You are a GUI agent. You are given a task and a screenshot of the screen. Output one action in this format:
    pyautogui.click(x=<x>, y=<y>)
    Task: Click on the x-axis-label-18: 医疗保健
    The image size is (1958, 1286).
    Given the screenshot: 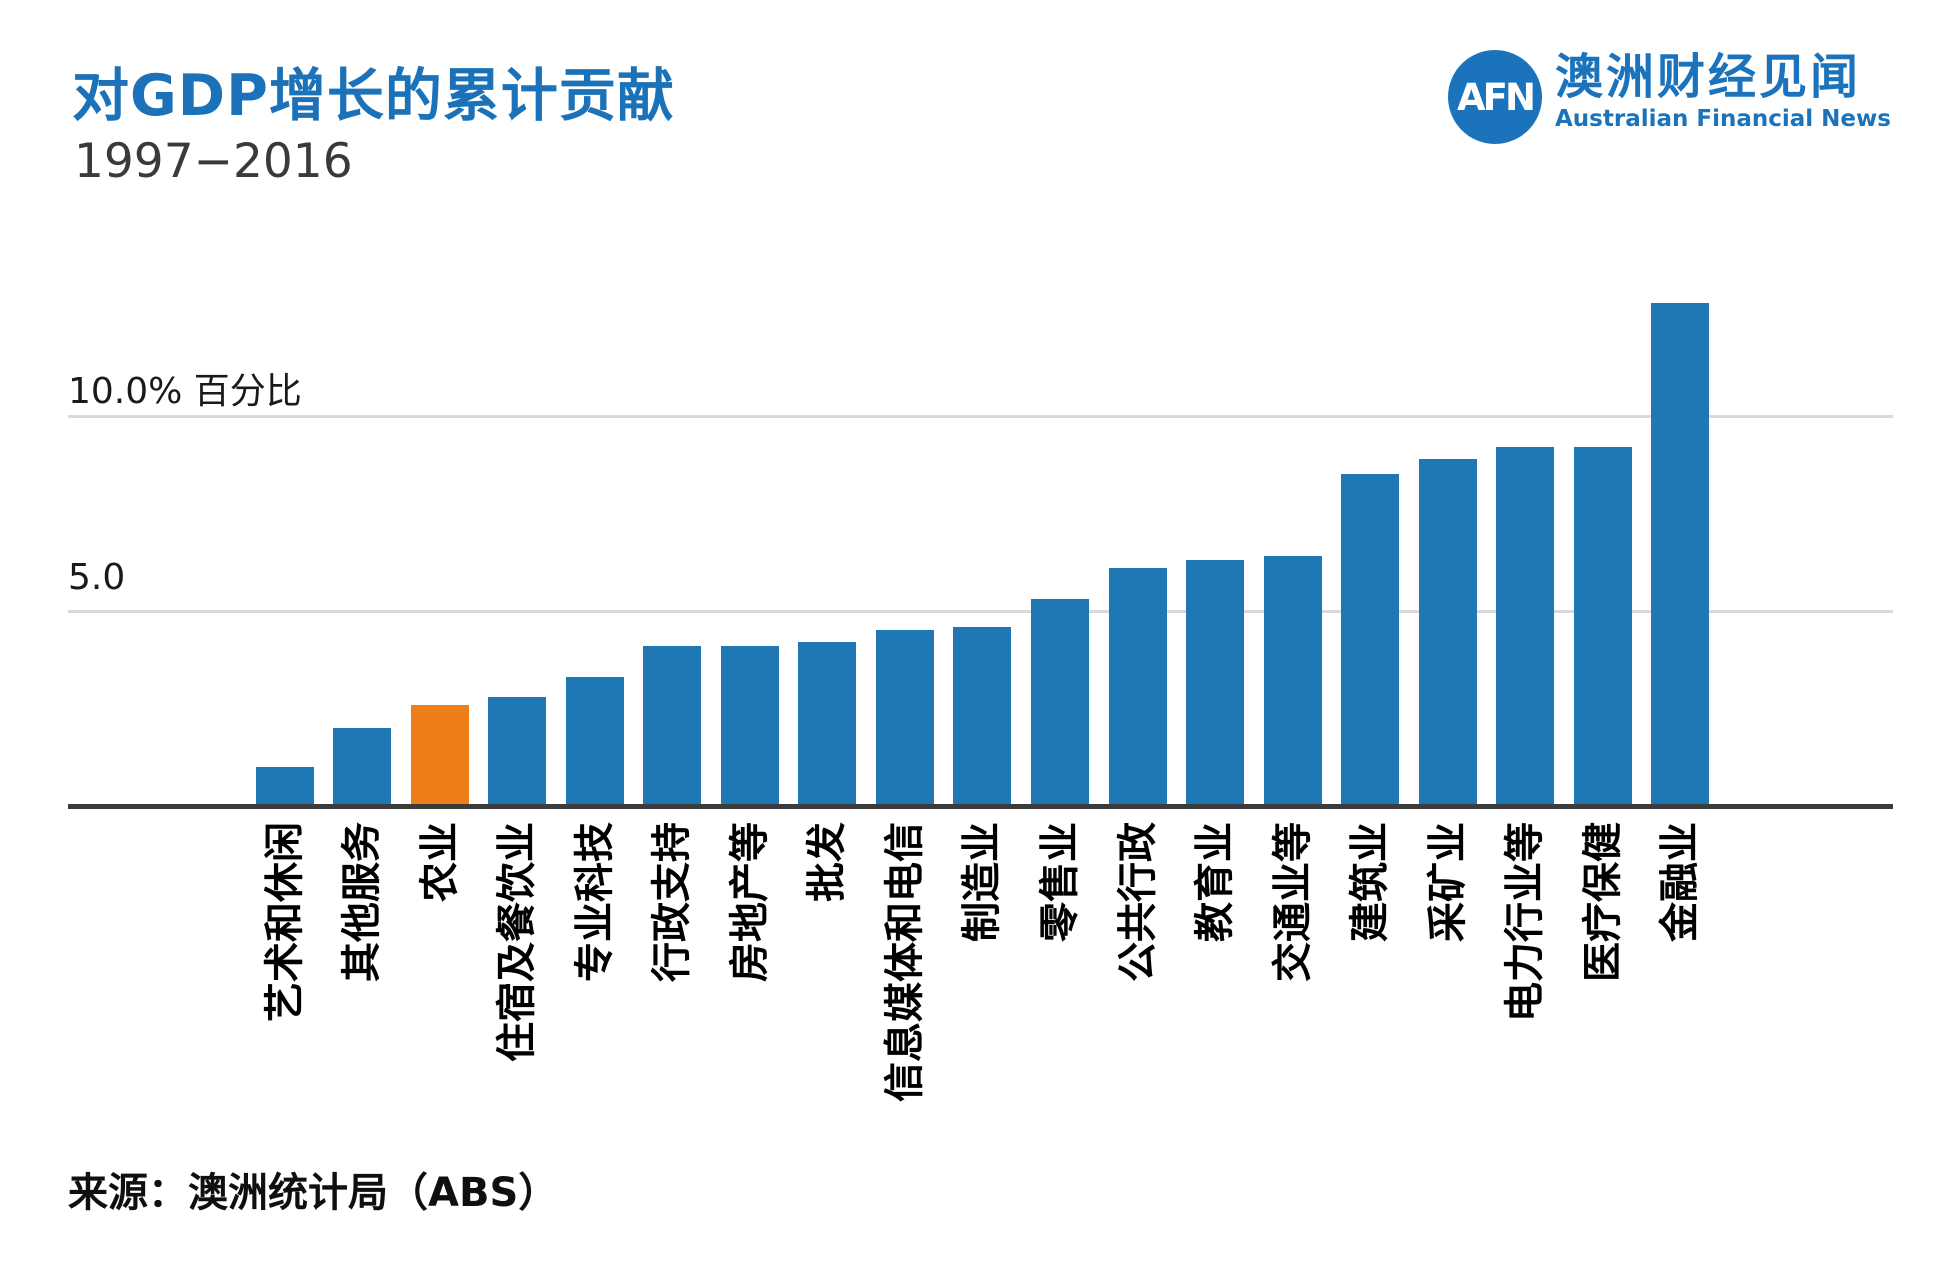 What is the action you would take?
    pyautogui.click(x=1603, y=902)
    